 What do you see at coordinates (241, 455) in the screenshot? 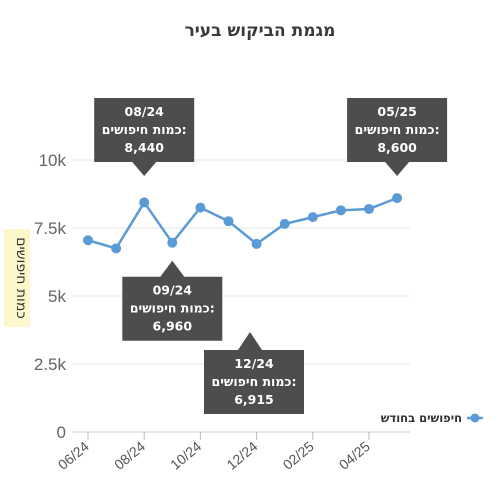
I see `x-tick-label: 12/24` at bounding box center [241, 455].